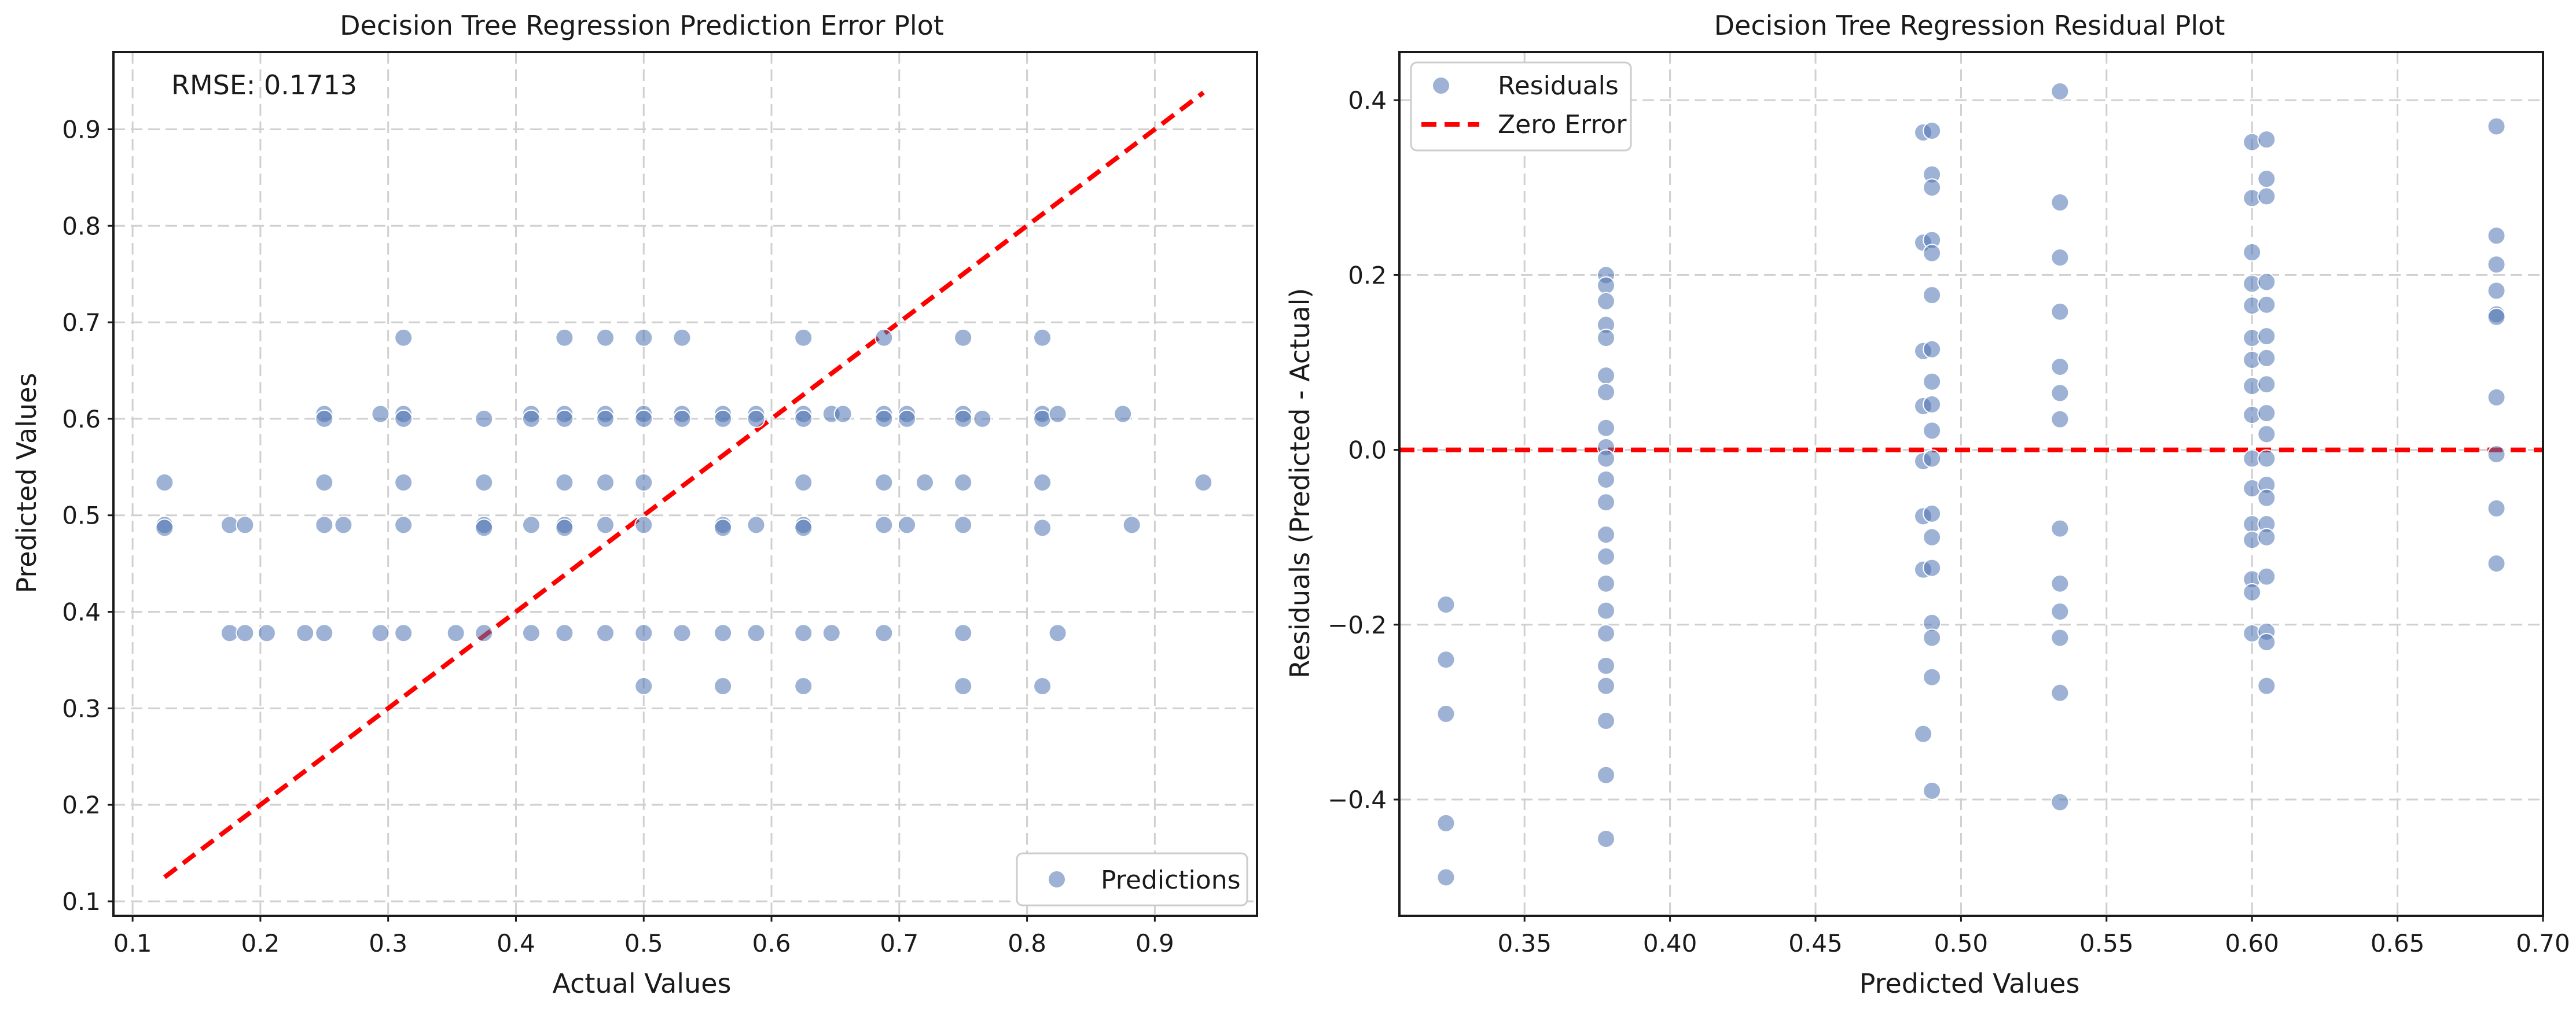  Describe the element at coordinates (641, 983) in the screenshot. I see `x-axis-label: Actual Values` at that location.